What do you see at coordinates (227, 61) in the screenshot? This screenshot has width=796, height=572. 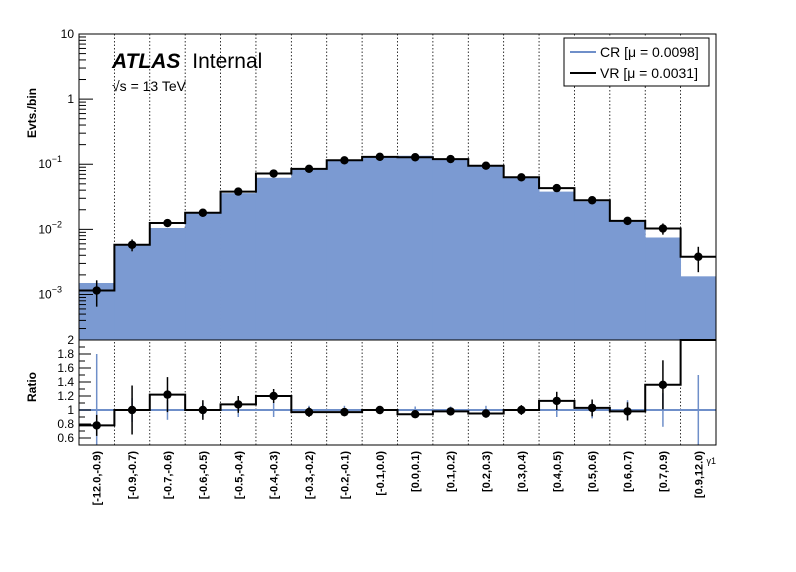 I see `atlas-internal-label: Internal` at bounding box center [227, 61].